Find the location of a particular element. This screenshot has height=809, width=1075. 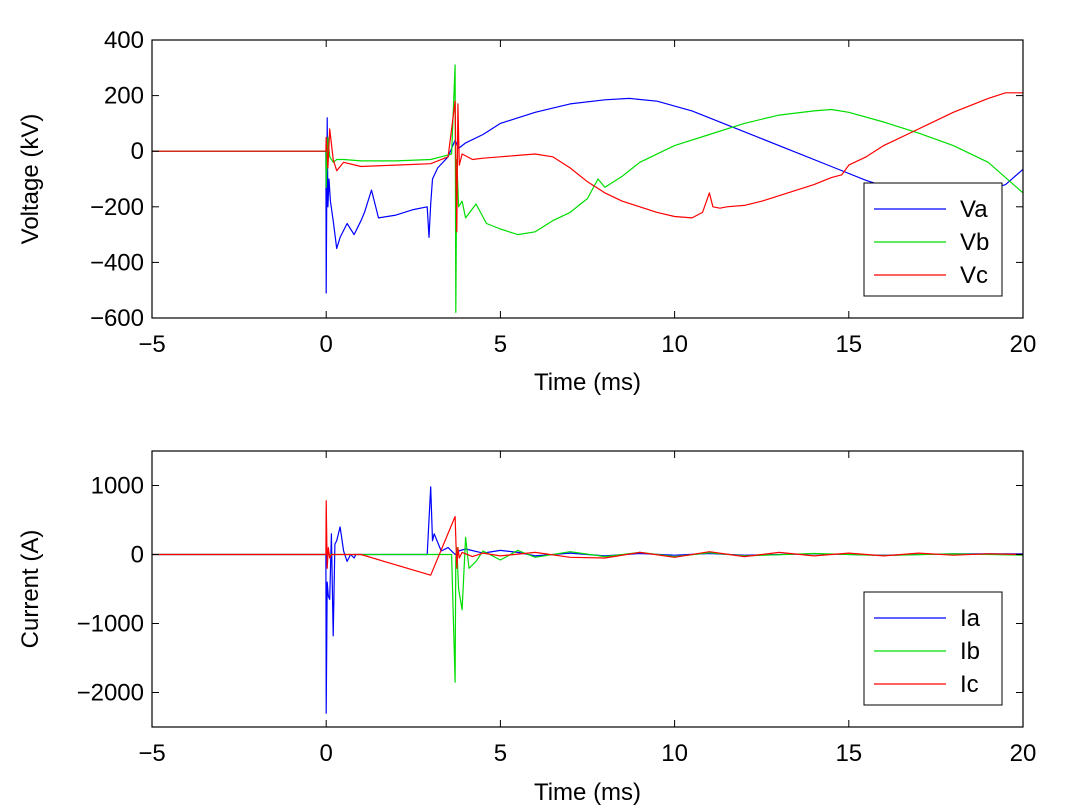

series-line-ic is located at coordinates (587, 538).